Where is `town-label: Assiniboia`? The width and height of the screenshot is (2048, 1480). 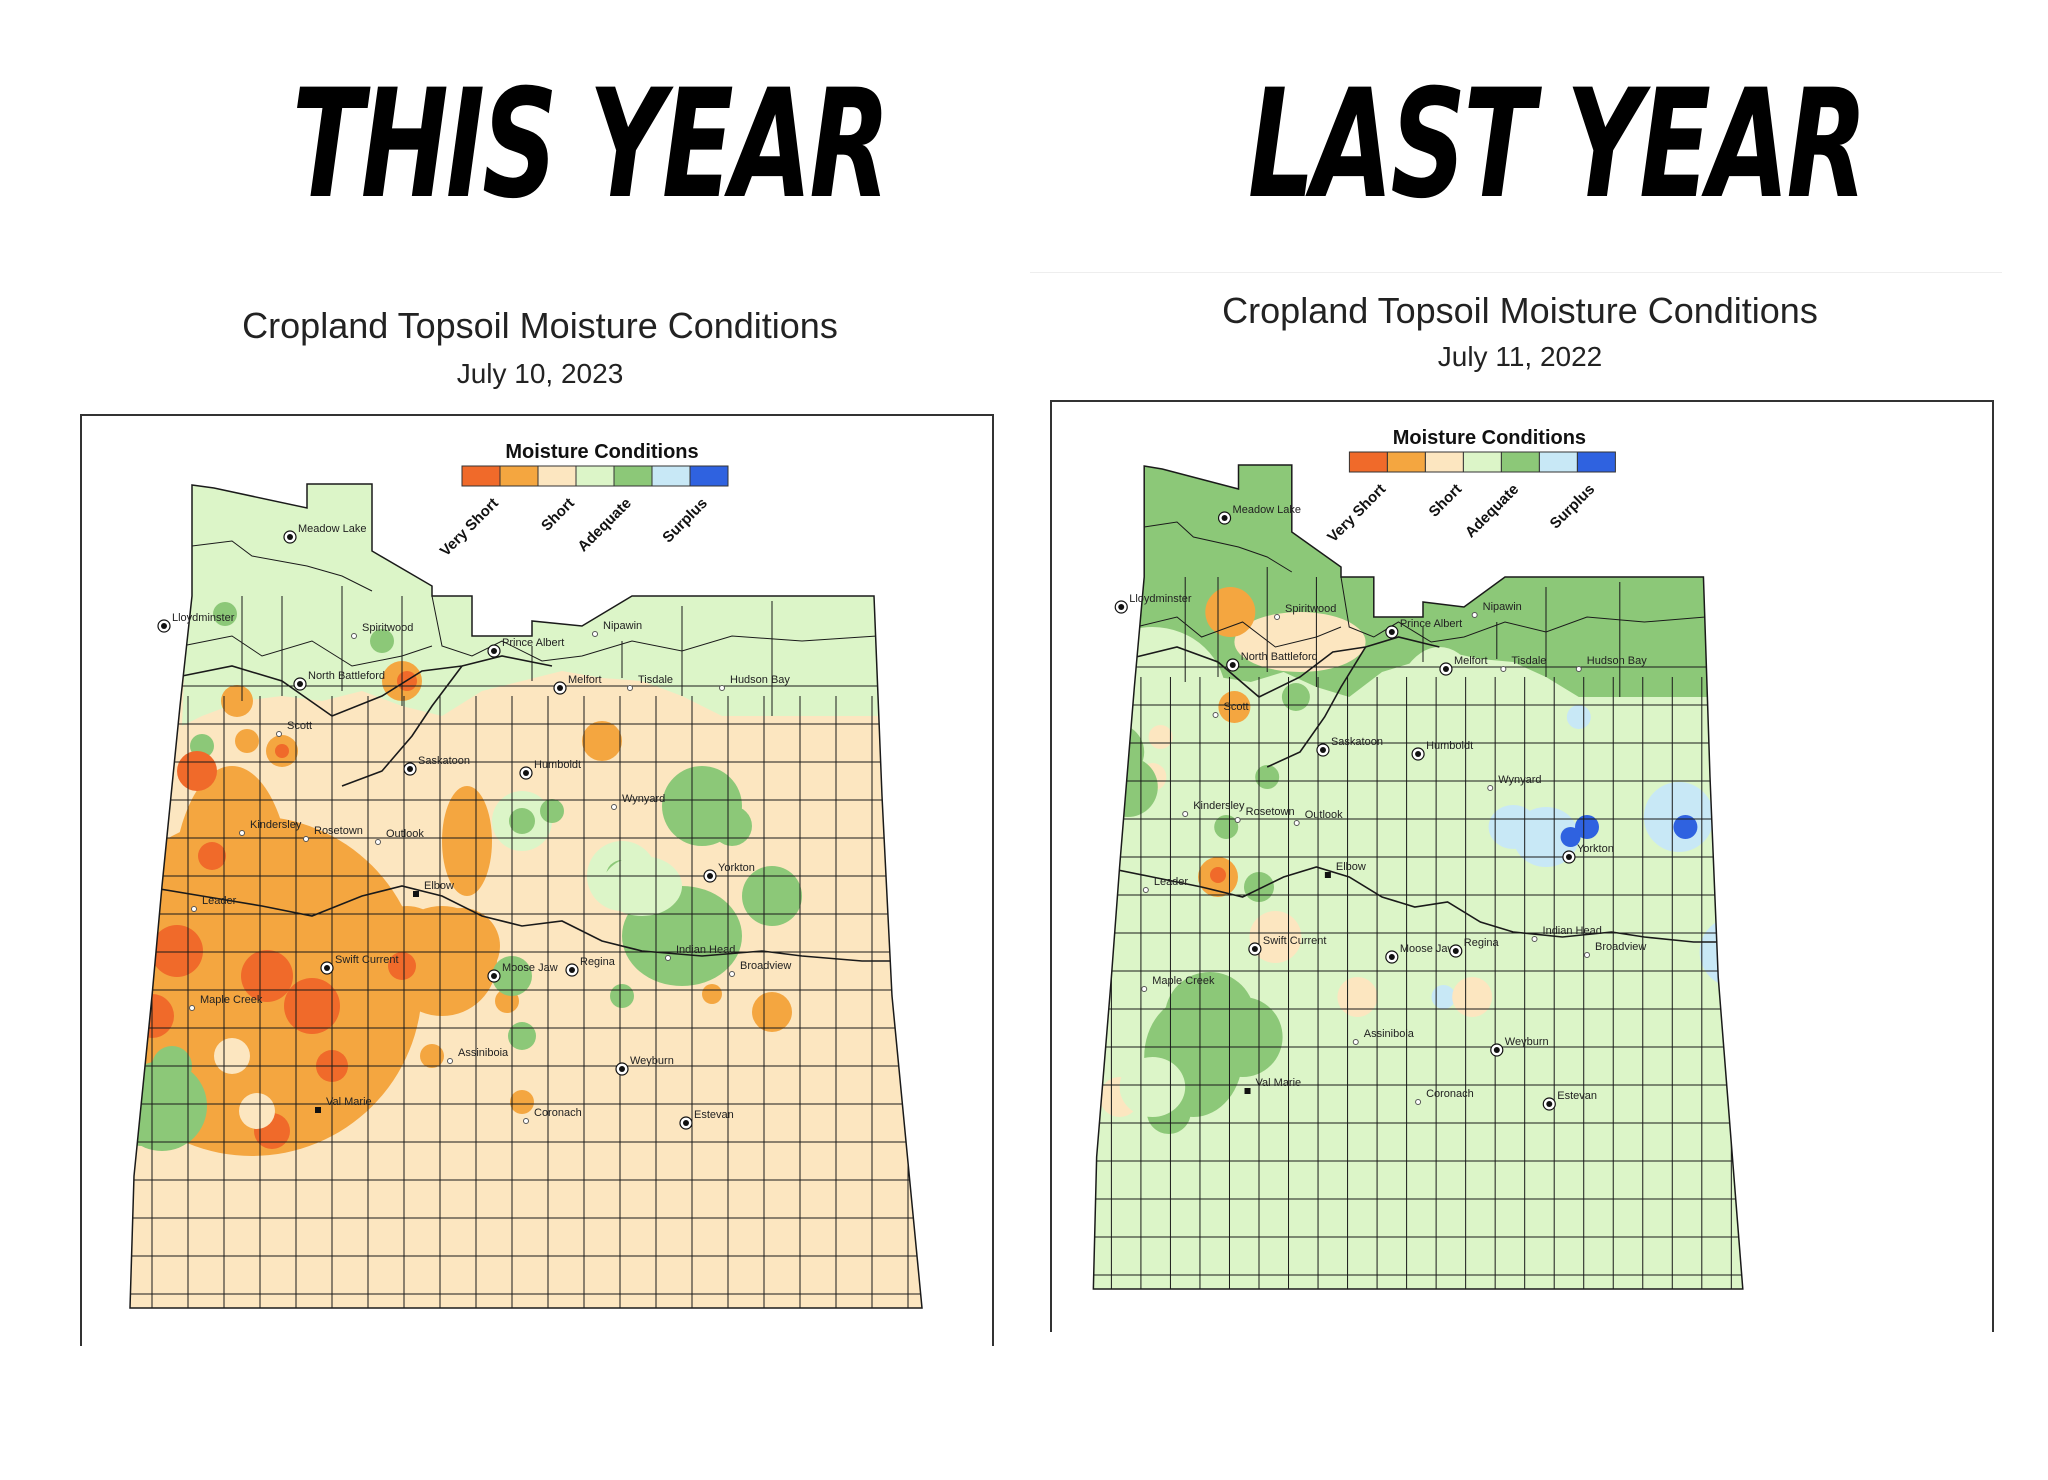 town-label: Assiniboia is located at coordinates (1389, 1034).